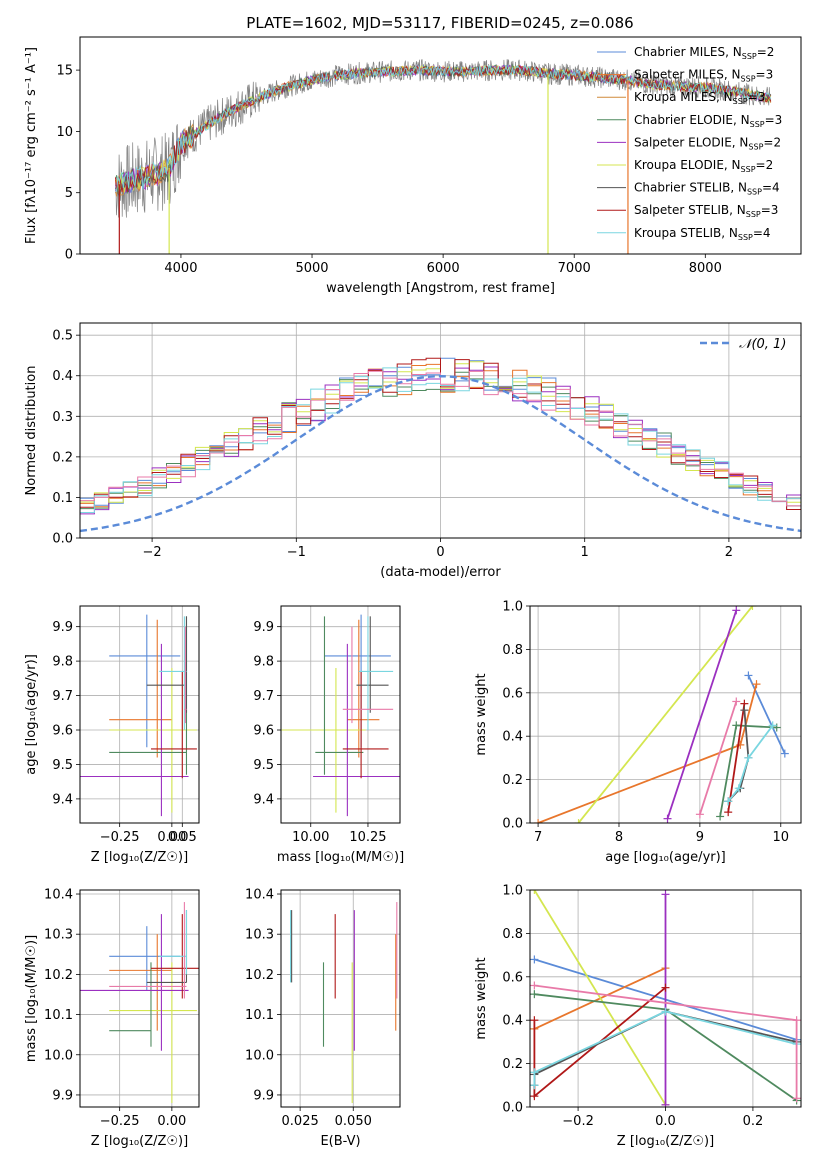  What do you see at coordinates (62, 498) in the screenshot?
I see `y-tick-label: 0.1` at bounding box center [62, 498].